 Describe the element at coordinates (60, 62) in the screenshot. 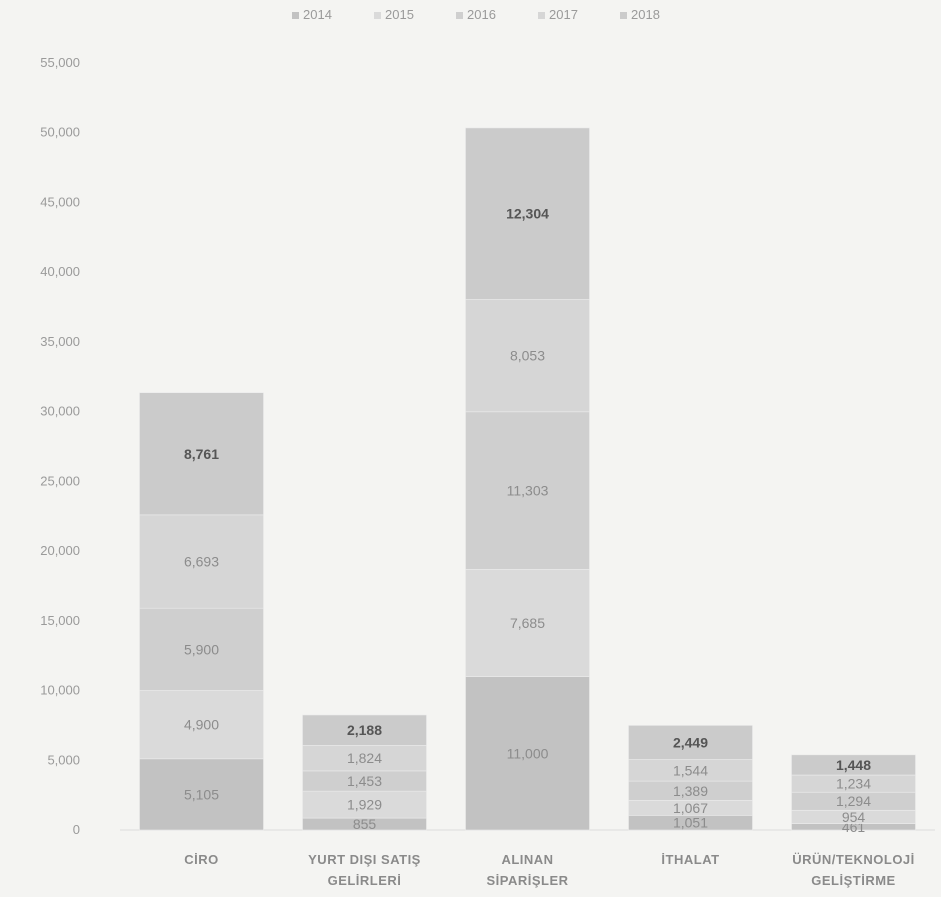

I see `y-tick-label: 55,000` at that location.